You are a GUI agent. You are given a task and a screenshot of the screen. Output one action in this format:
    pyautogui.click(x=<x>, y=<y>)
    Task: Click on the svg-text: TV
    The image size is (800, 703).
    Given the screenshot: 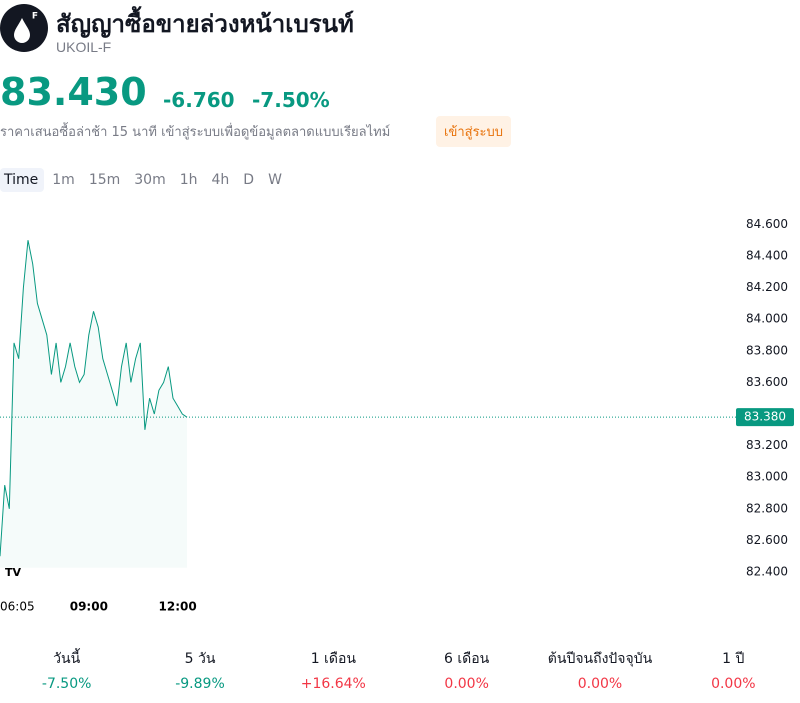 What is the action you would take?
    pyautogui.click(x=13, y=572)
    